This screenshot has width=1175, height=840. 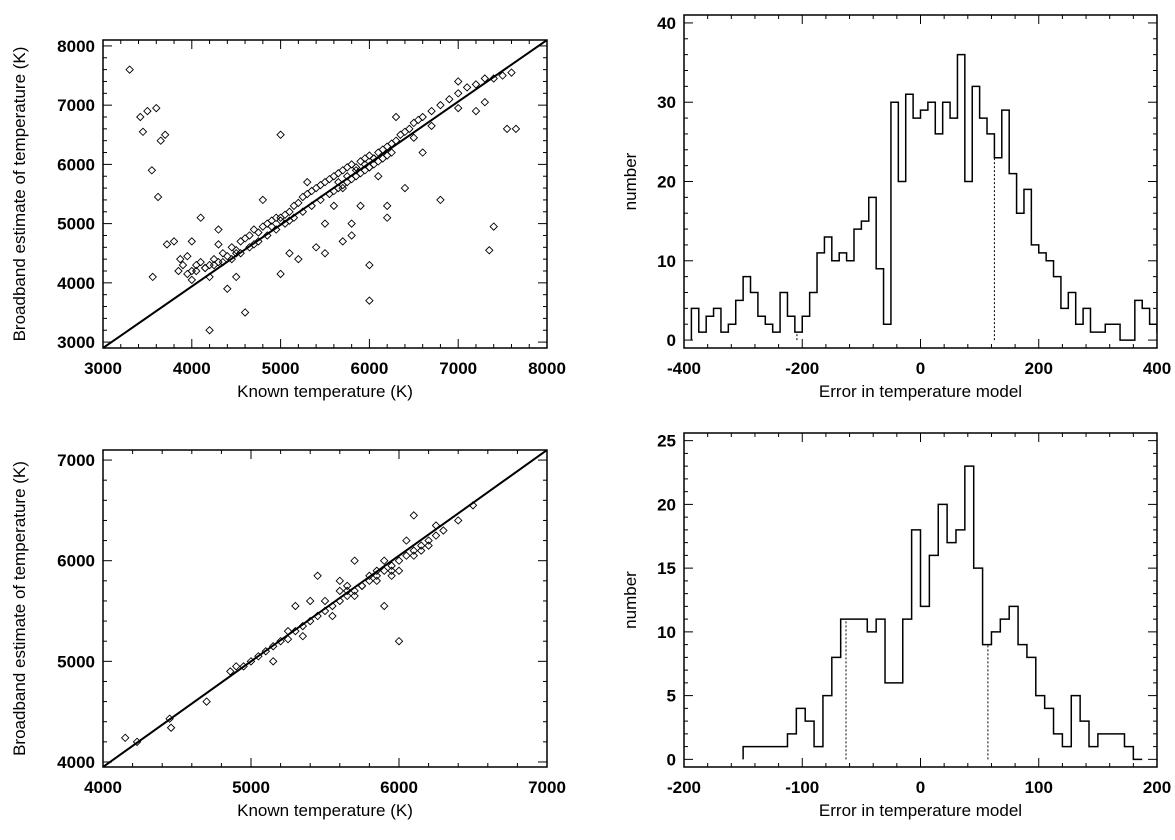 I want to click on y-tick-label: 4000, so click(x=76, y=762).